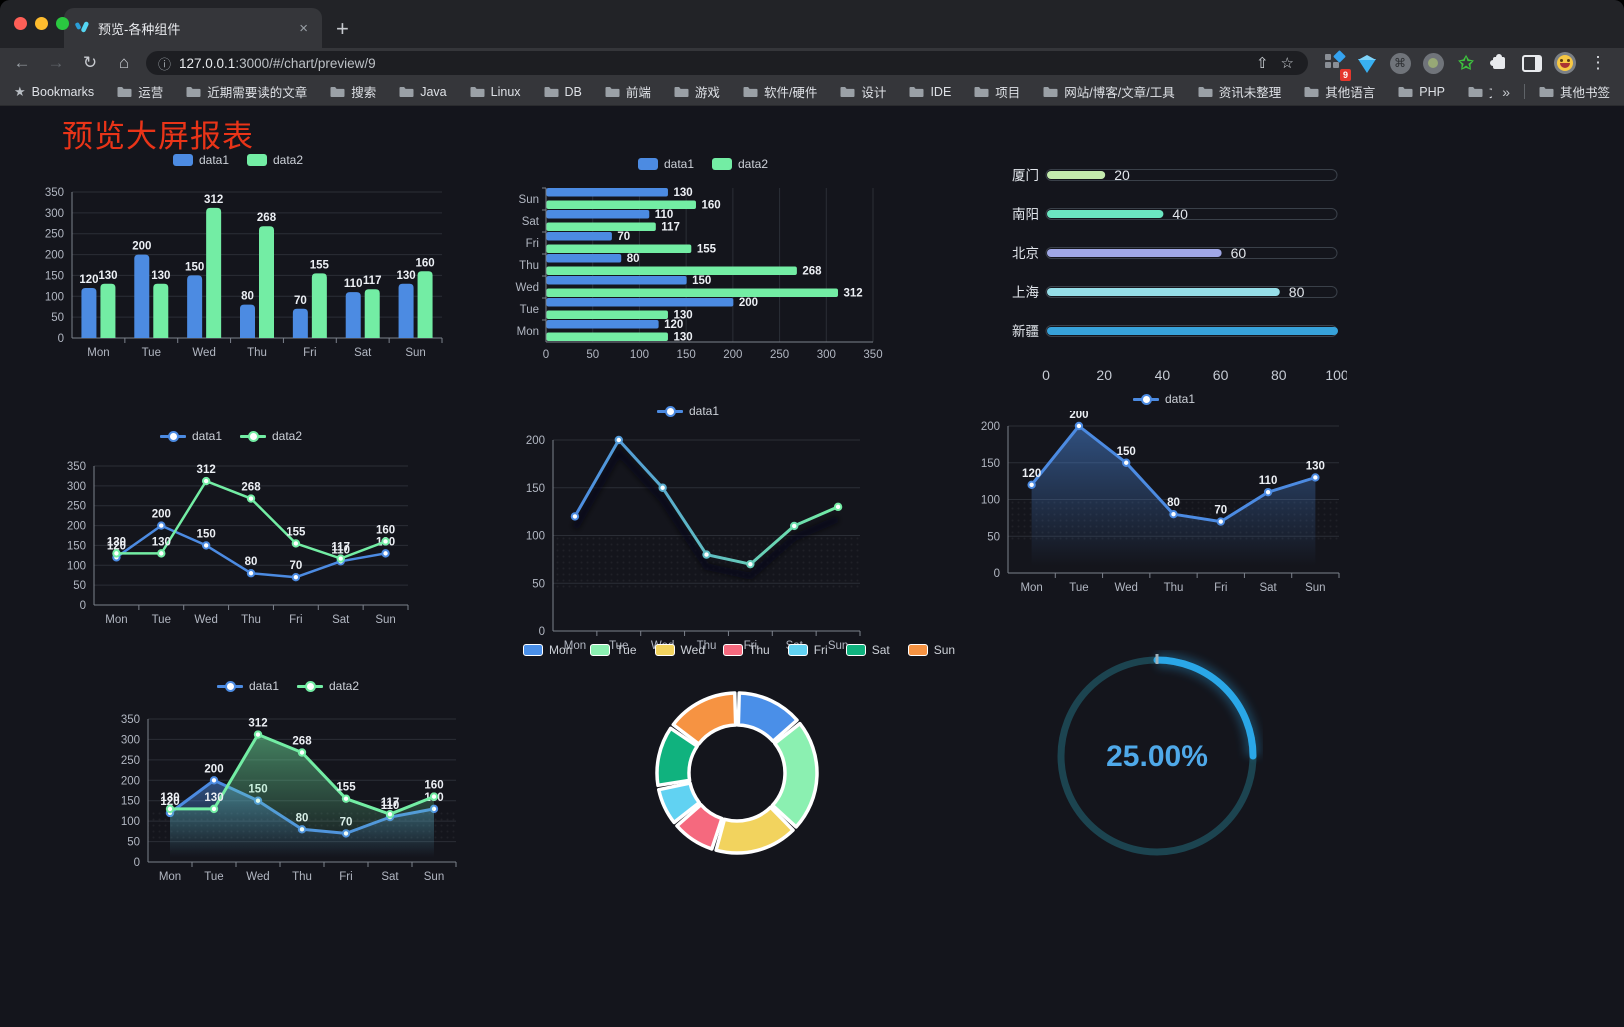 The width and height of the screenshot is (1624, 1027). I want to click on bookmark-folder: 前端, so click(628, 91).